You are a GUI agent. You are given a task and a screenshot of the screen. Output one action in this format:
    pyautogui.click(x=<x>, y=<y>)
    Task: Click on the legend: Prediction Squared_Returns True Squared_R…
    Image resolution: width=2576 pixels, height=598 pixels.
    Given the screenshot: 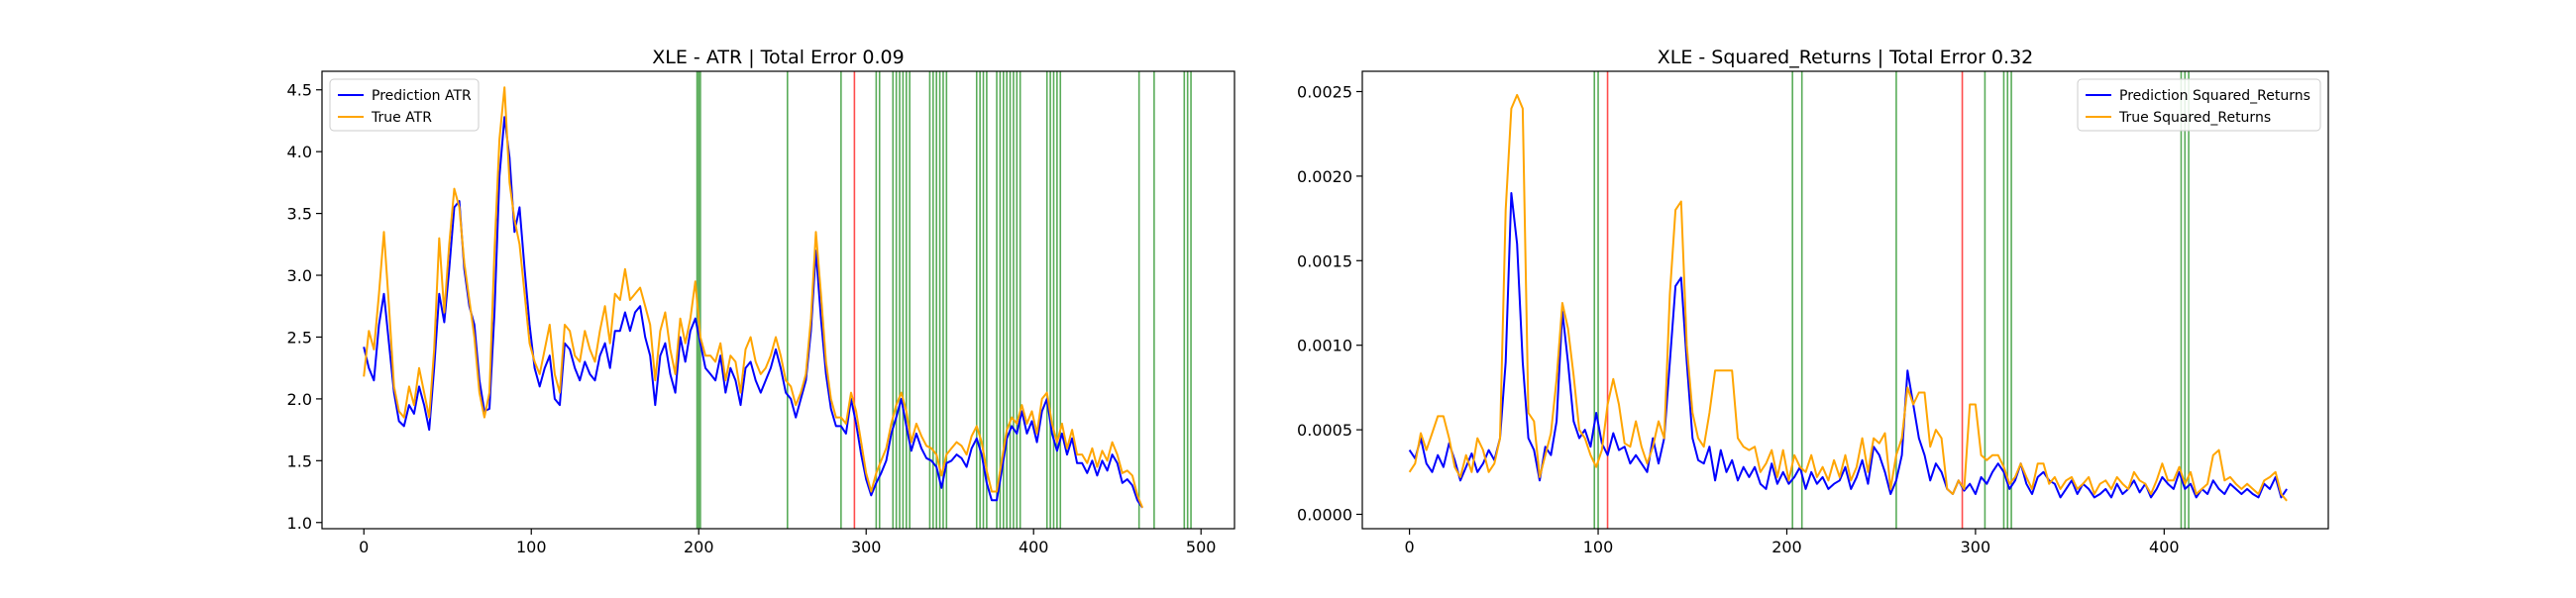 What is the action you would take?
    pyautogui.click(x=2199, y=105)
    